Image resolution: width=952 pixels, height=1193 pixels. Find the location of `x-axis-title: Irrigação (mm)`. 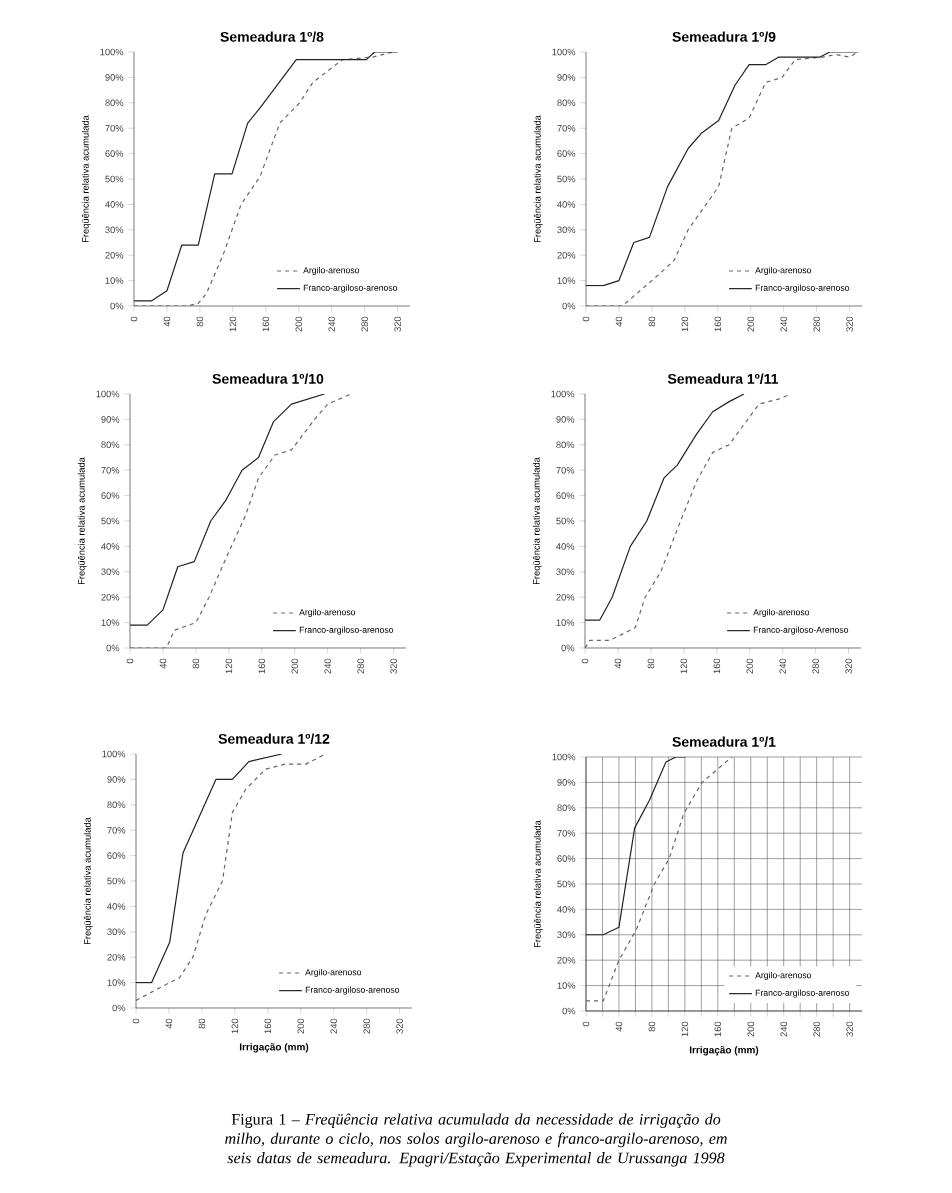

x-axis-title: Irrigação (mm) is located at coordinates (724, 1051).